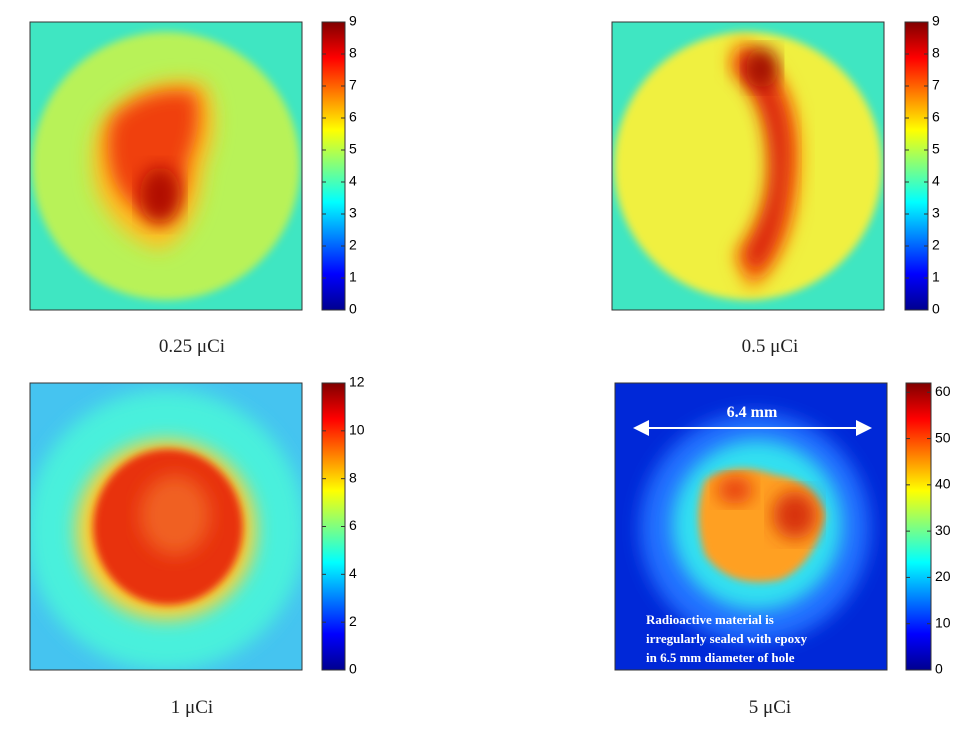  I want to click on annotation: in 6.5 mm diameter of hole, so click(720, 657).